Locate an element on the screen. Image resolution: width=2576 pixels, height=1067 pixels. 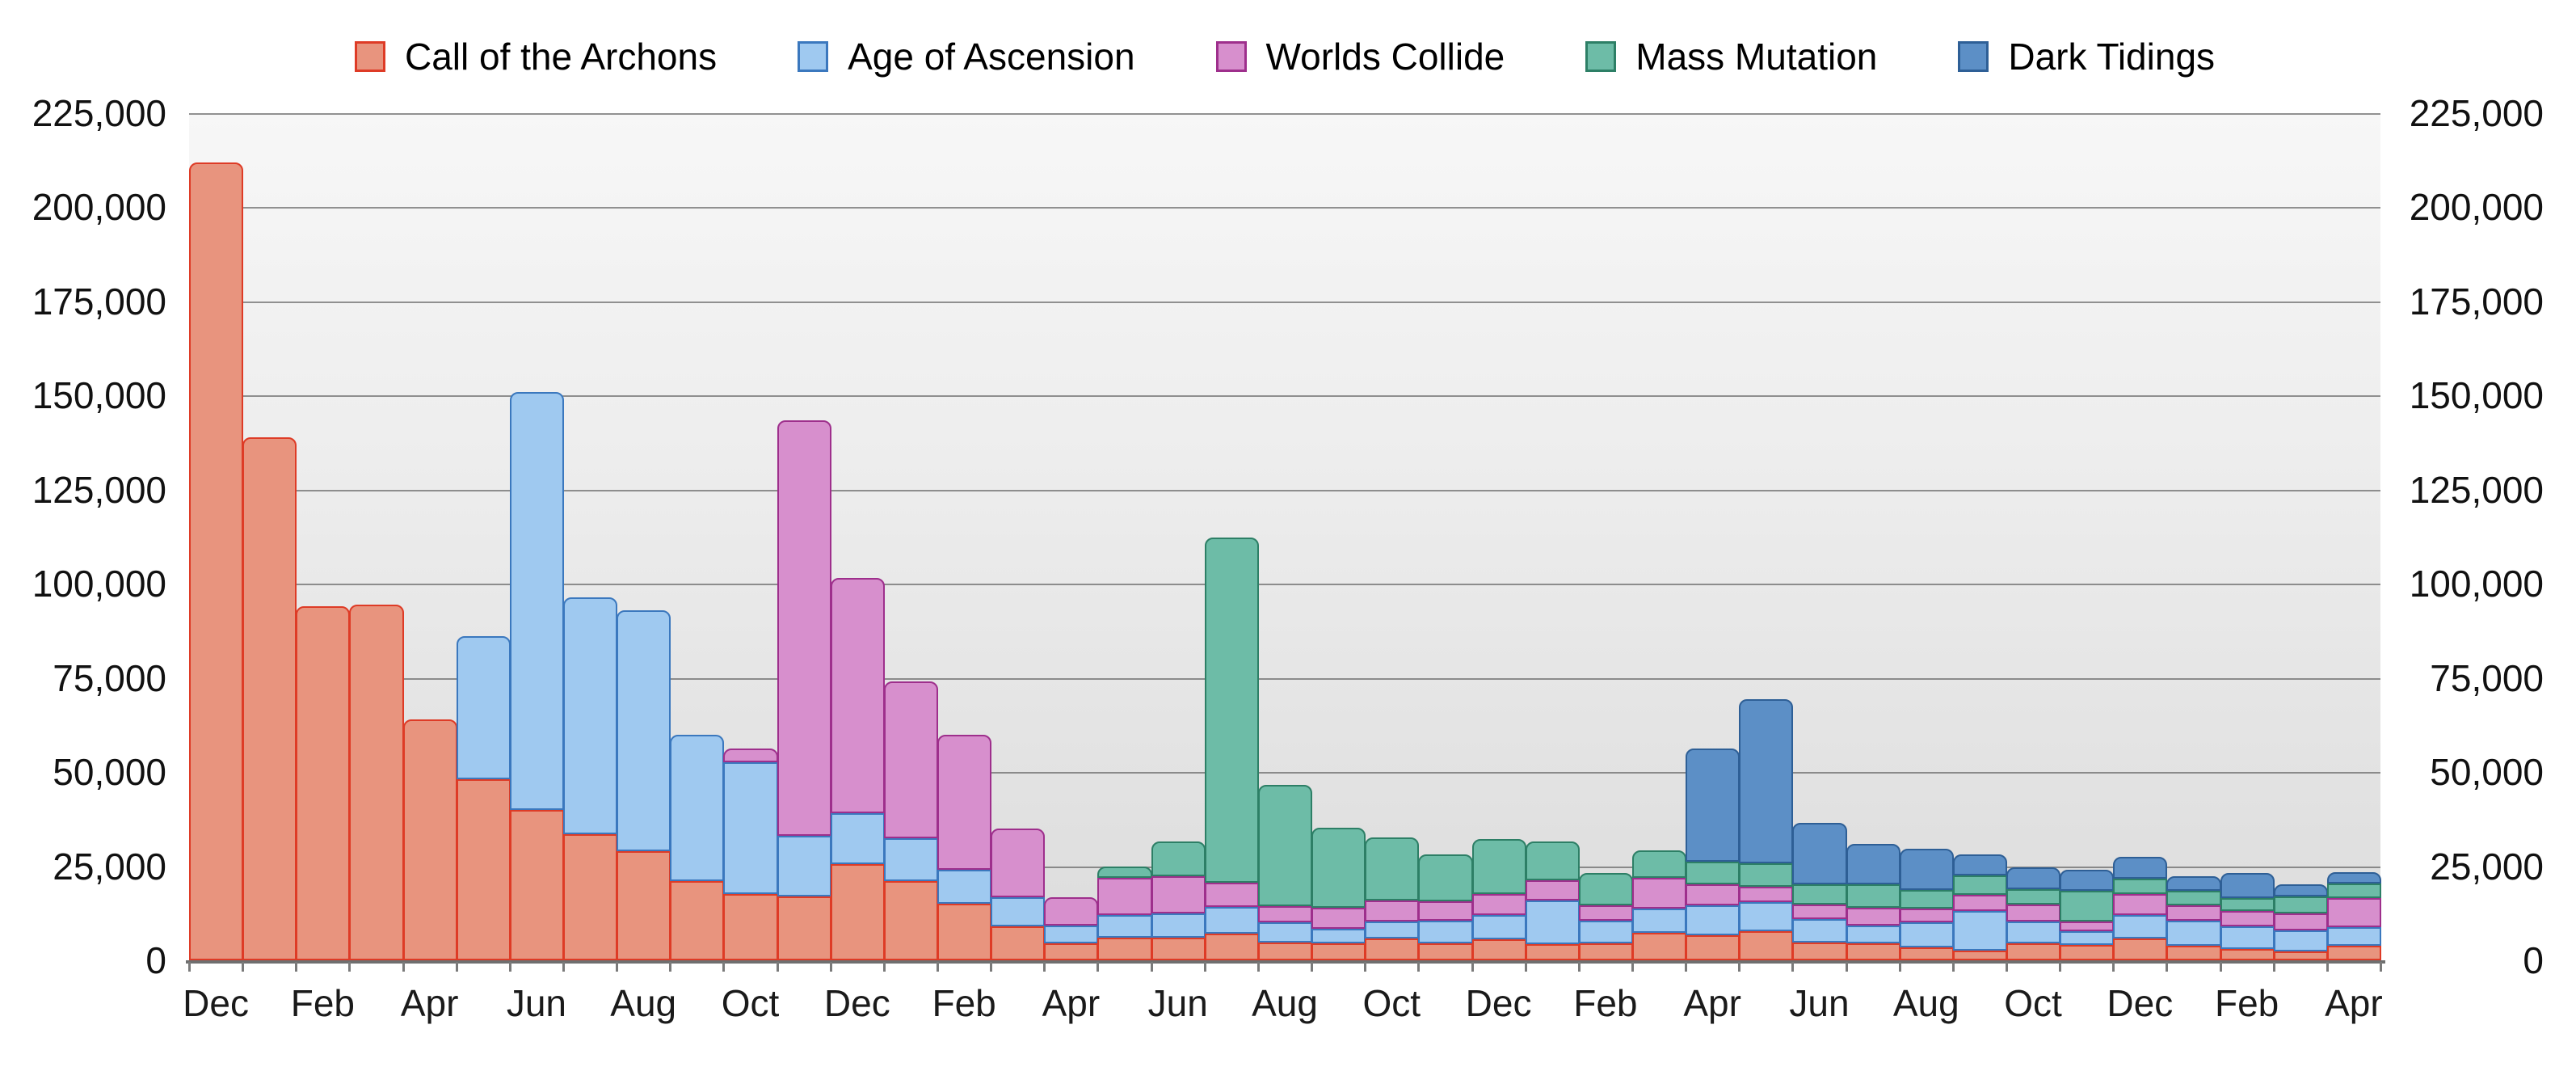
bar-segment-sep-33-worlds-collide is located at coordinates (1979, 902).